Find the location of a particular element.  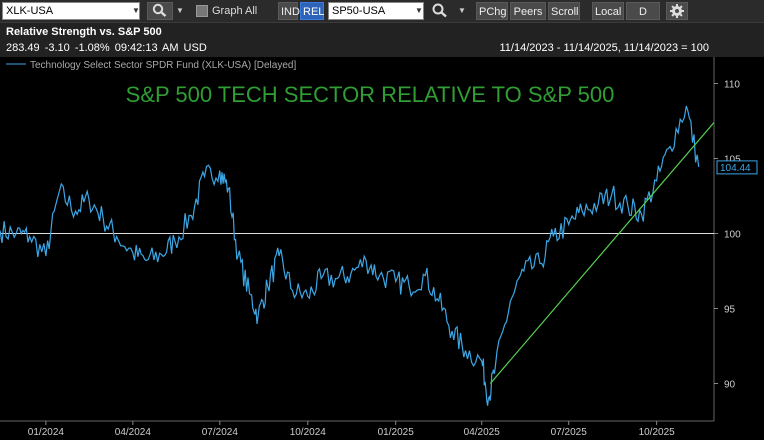

symbol-input: XLK-USA is located at coordinates (71, 11).